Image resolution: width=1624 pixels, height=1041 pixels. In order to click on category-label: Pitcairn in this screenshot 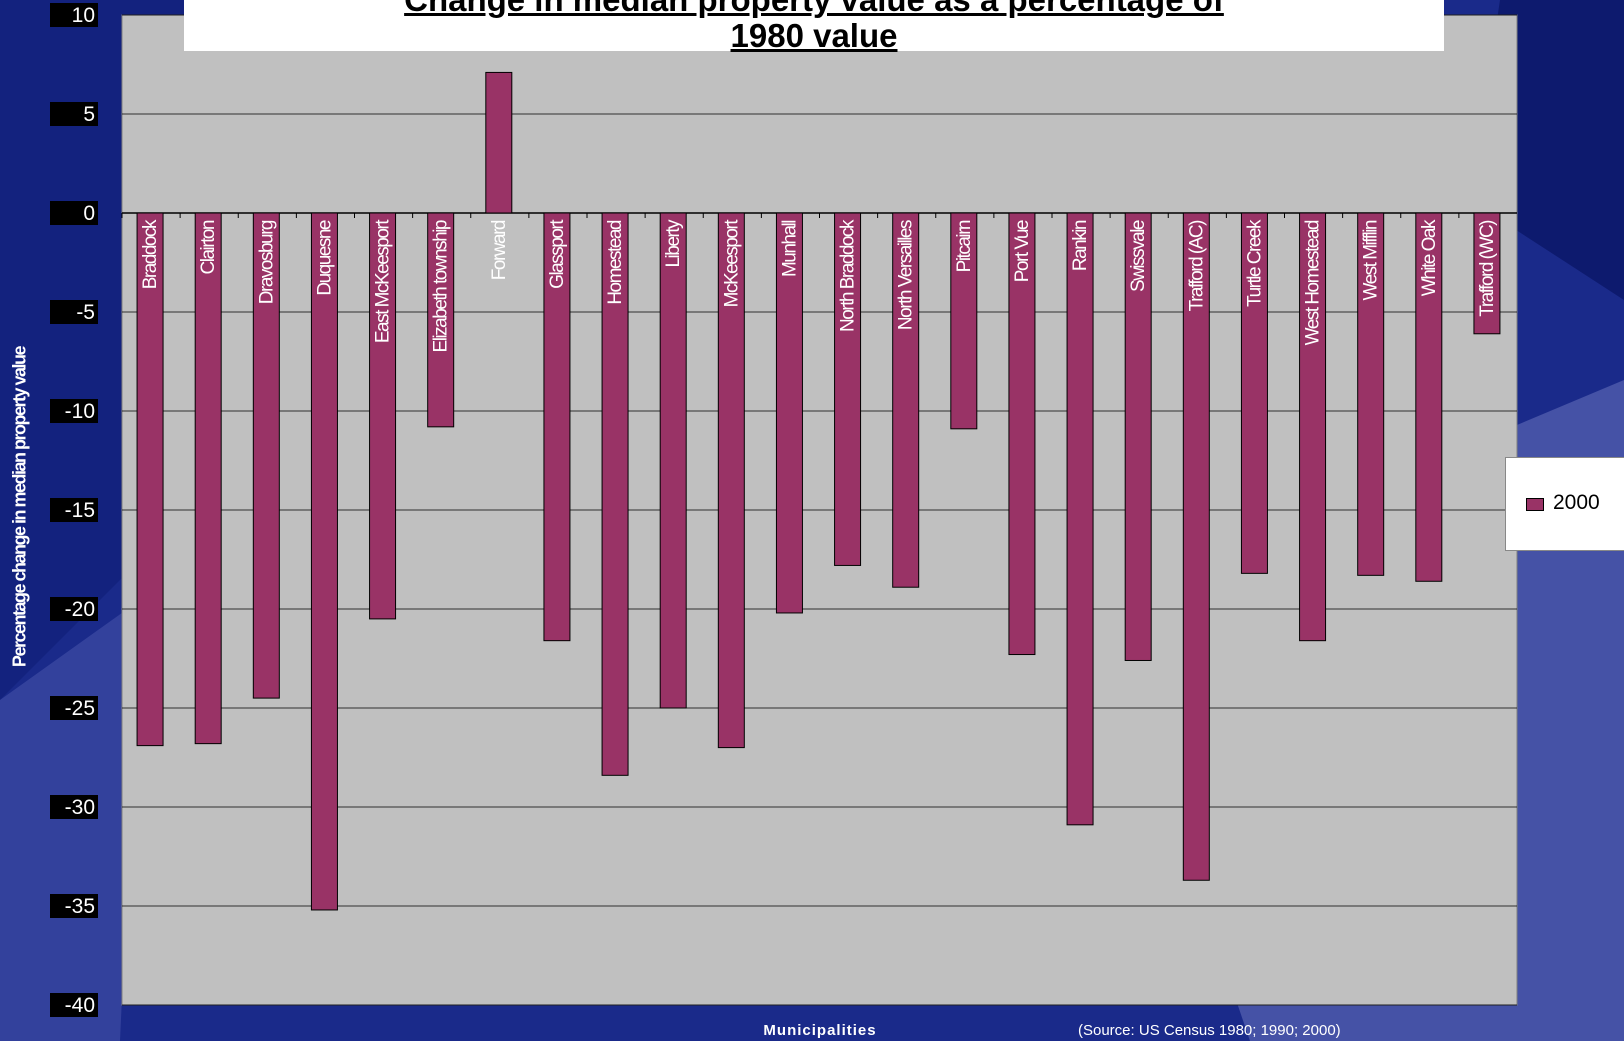, I will do `click(964, 246)`.